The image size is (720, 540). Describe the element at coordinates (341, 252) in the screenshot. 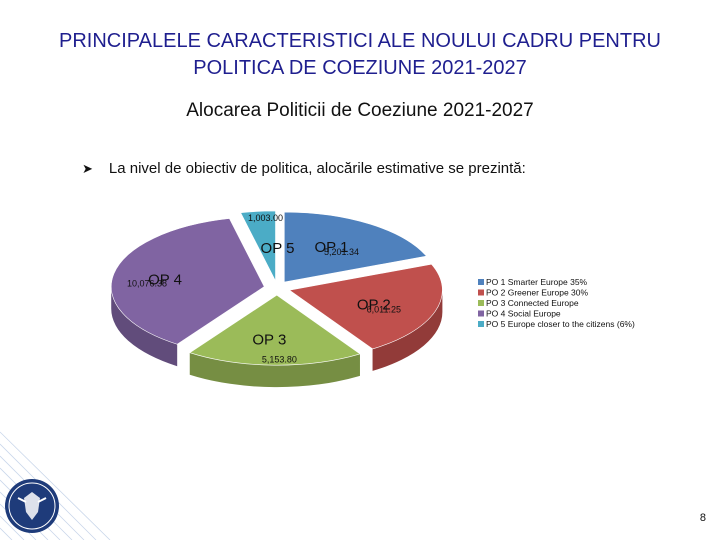

I see `slice-value-label: 5,201.34` at that location.